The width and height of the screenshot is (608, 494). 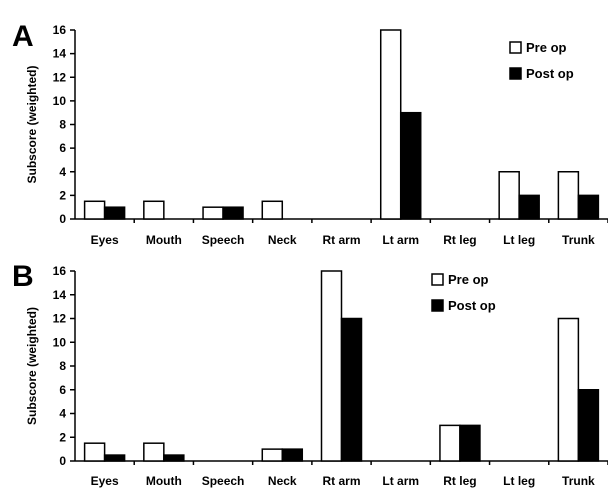 I want to click on panel-letter: B, so click(x=23, y=276).